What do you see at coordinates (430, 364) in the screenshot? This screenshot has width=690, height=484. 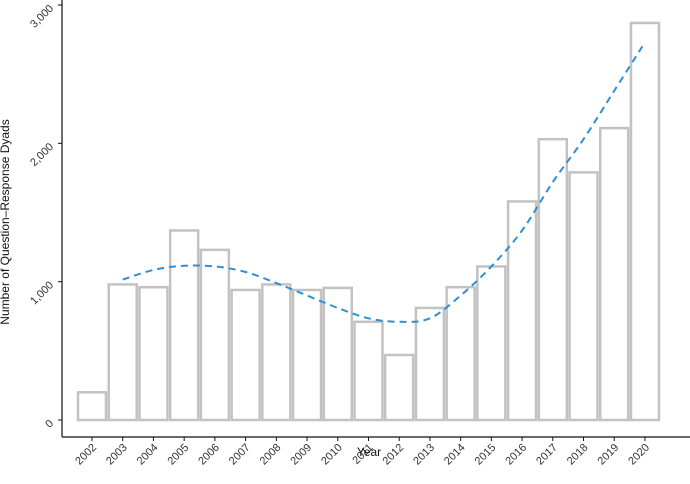 I see `bar-2013` at bounding box center [430, 364].